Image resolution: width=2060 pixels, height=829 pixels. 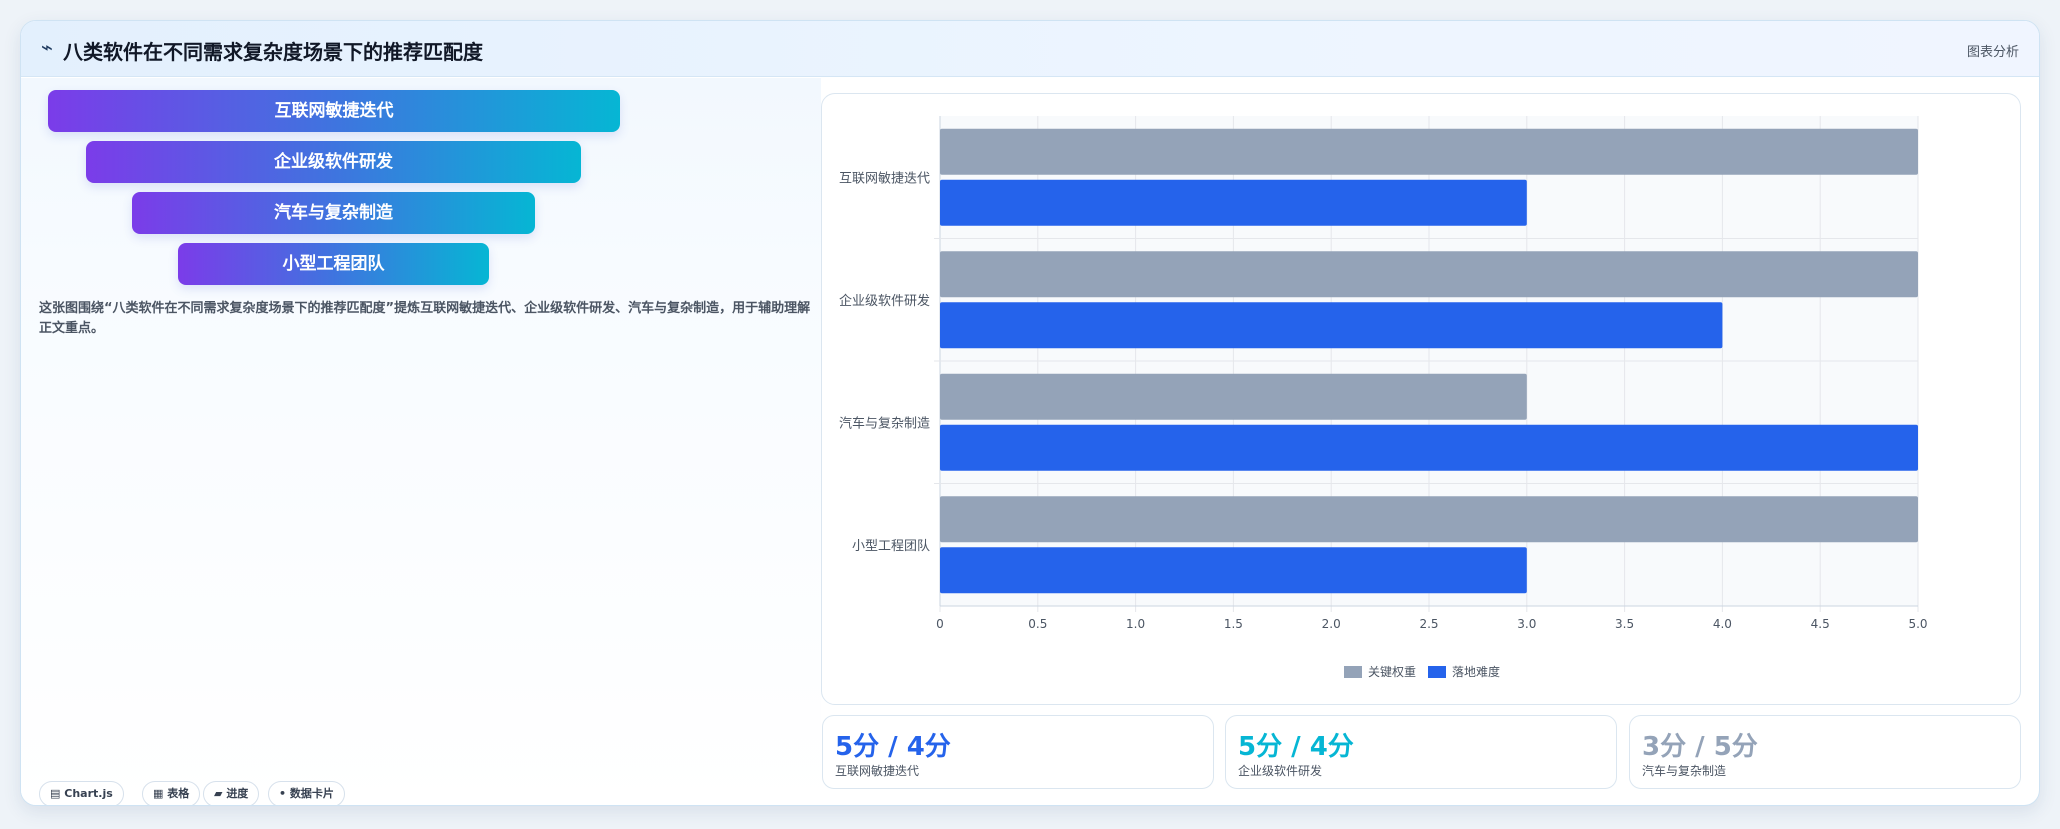 What do you see at coordinates (1233, 624) in the screenshot?
I see `x-tick-label: 1.5` at bounding box center [1233, 624].